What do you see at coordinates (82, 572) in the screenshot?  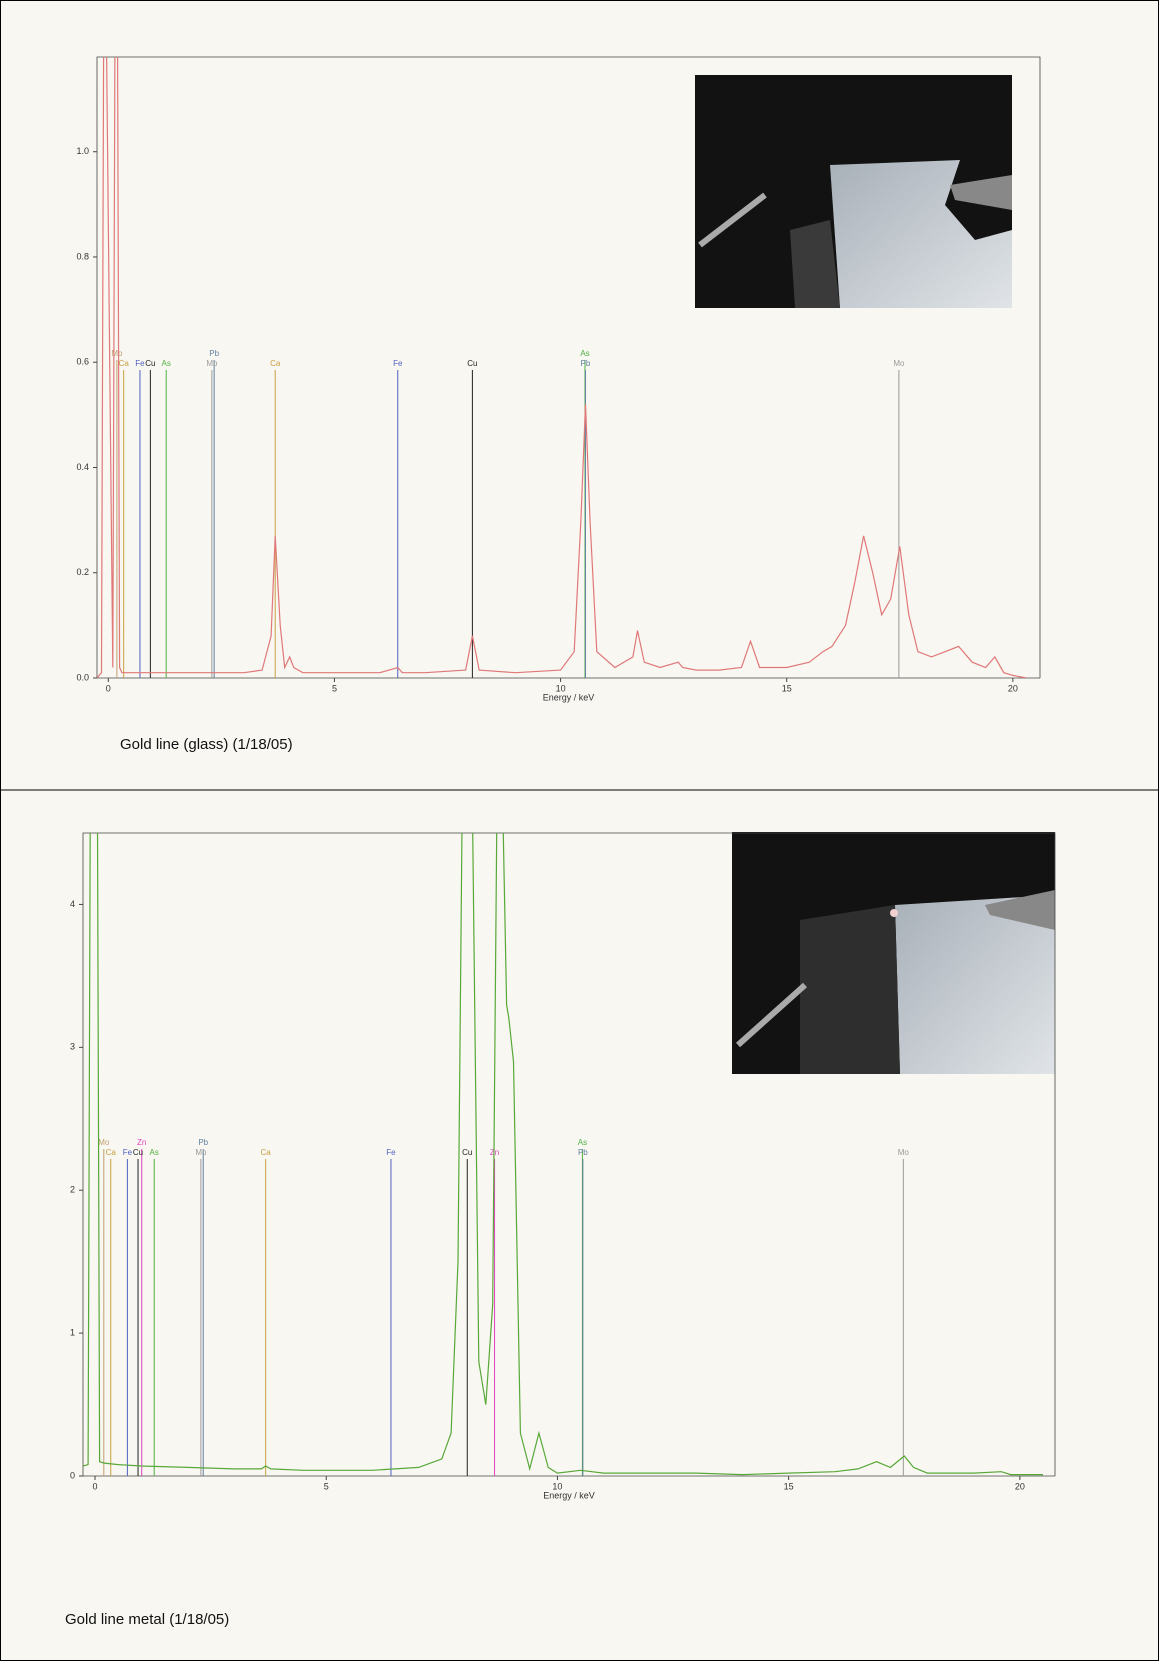 I see `y-tick-label: 0.2` at bounding box center [82, 572].